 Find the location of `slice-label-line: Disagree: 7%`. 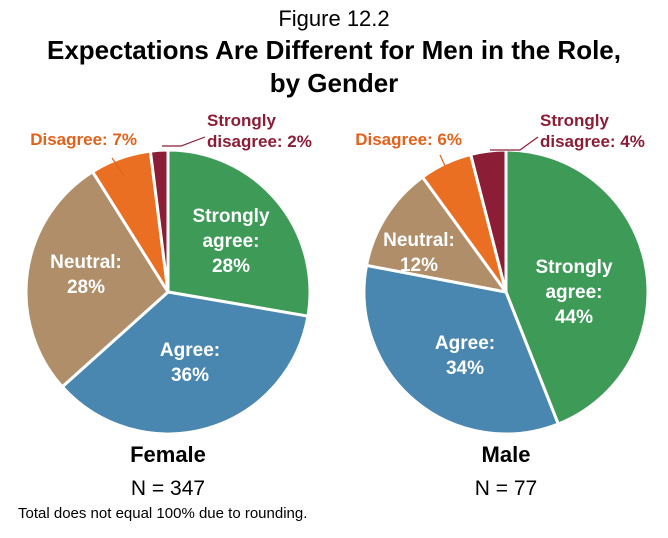

slice-label-line: Disagree: 7% is located at coordinates (83, 139).